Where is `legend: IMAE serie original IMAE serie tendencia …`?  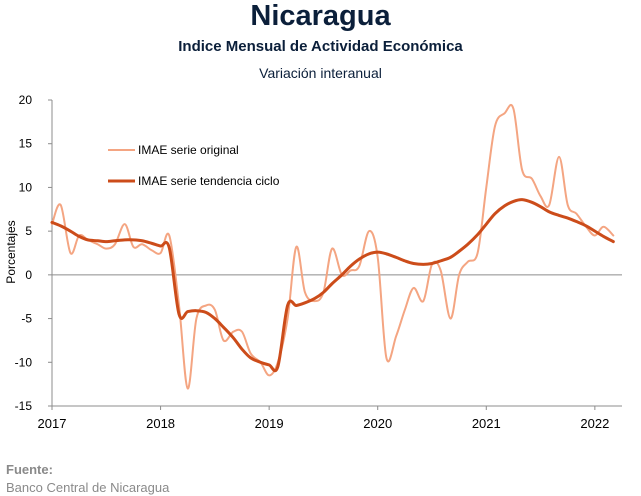 legend: IMAE serie original IMAE serie tendencia … is located at coordinates (194, 165).